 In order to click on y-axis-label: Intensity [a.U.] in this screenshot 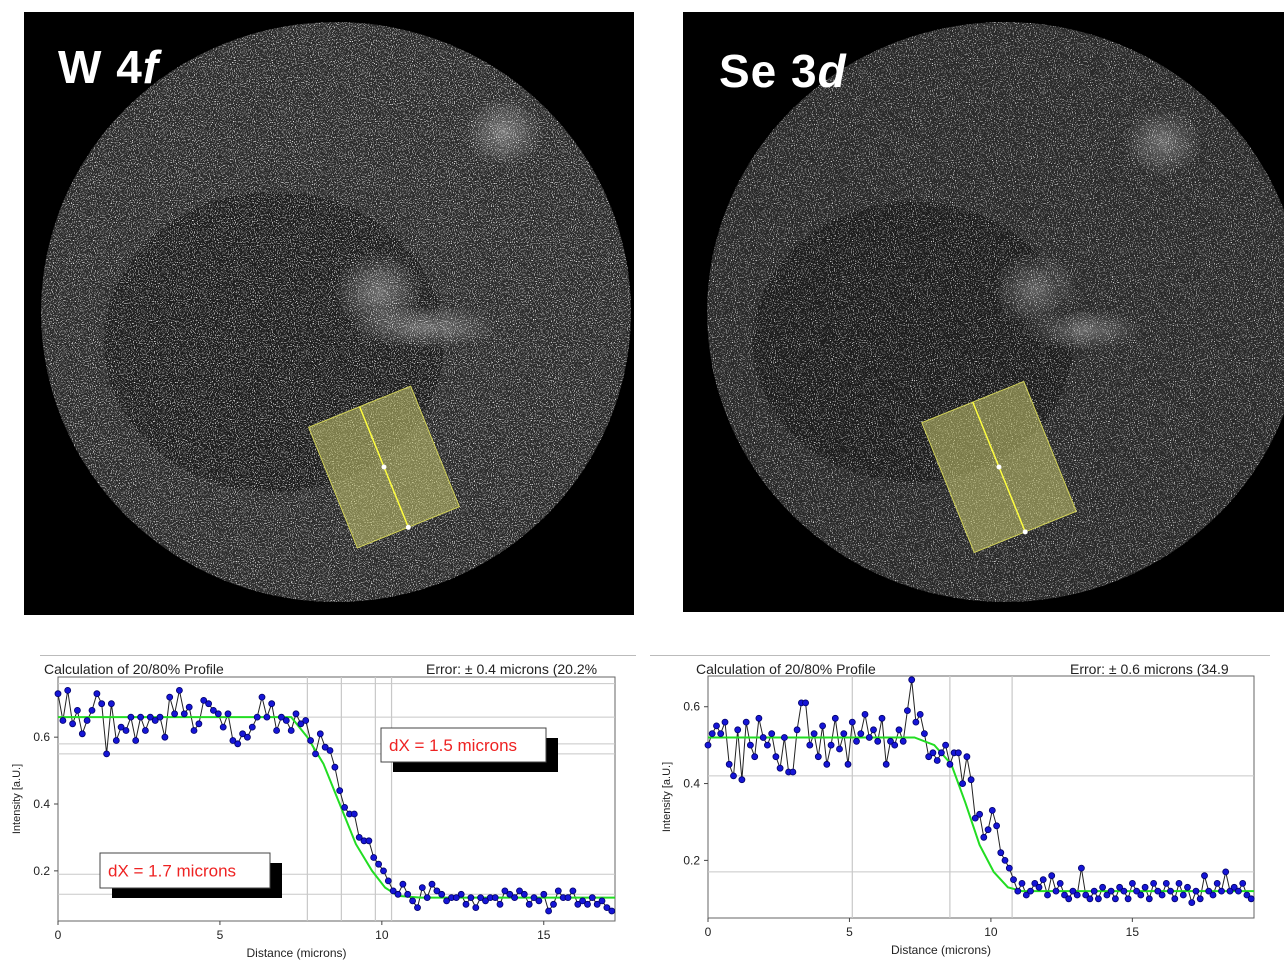, I will do `click(667, 797)`.